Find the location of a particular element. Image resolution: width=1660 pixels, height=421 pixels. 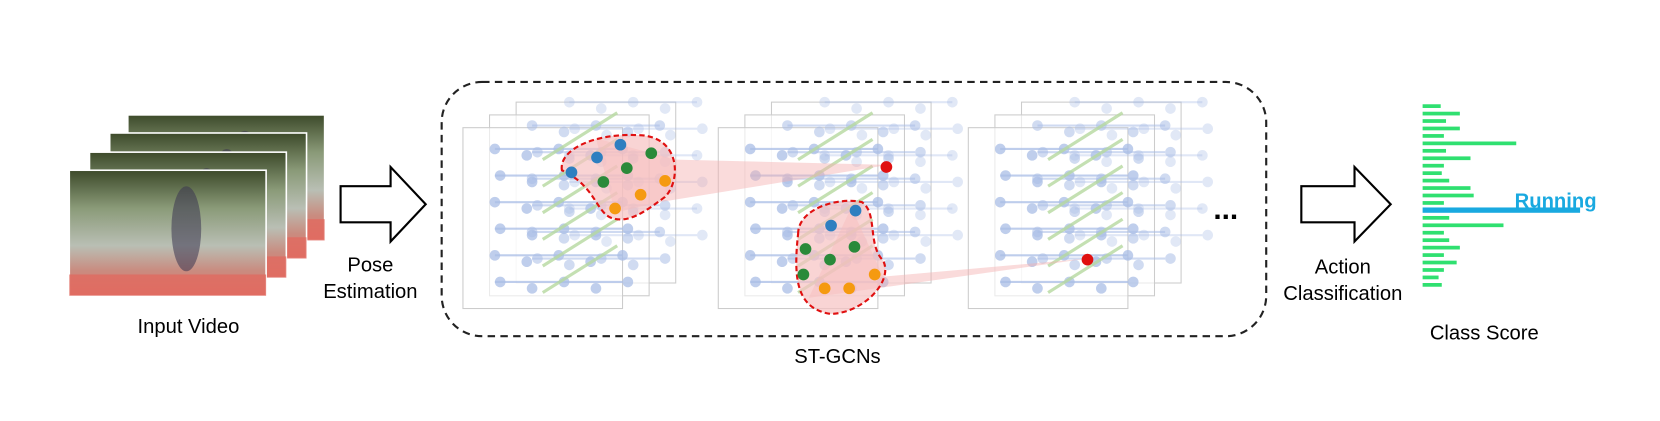

runner is located at coordinates (186, 229).